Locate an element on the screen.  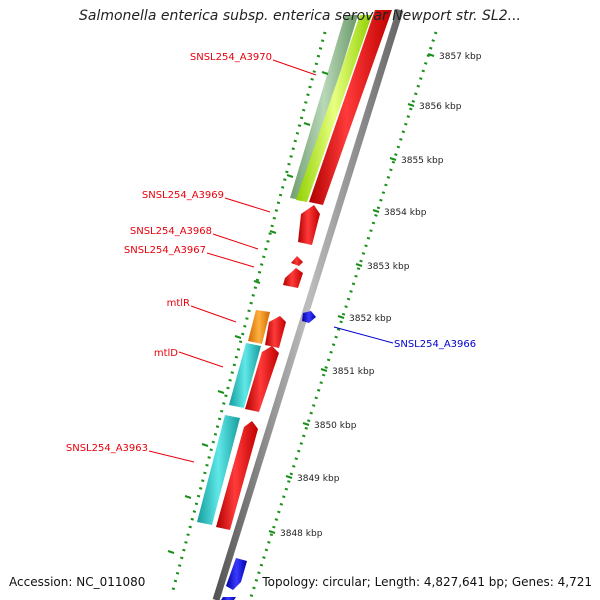
scale-tick-label: 3851 kbp is located at coordinates (353, 372).